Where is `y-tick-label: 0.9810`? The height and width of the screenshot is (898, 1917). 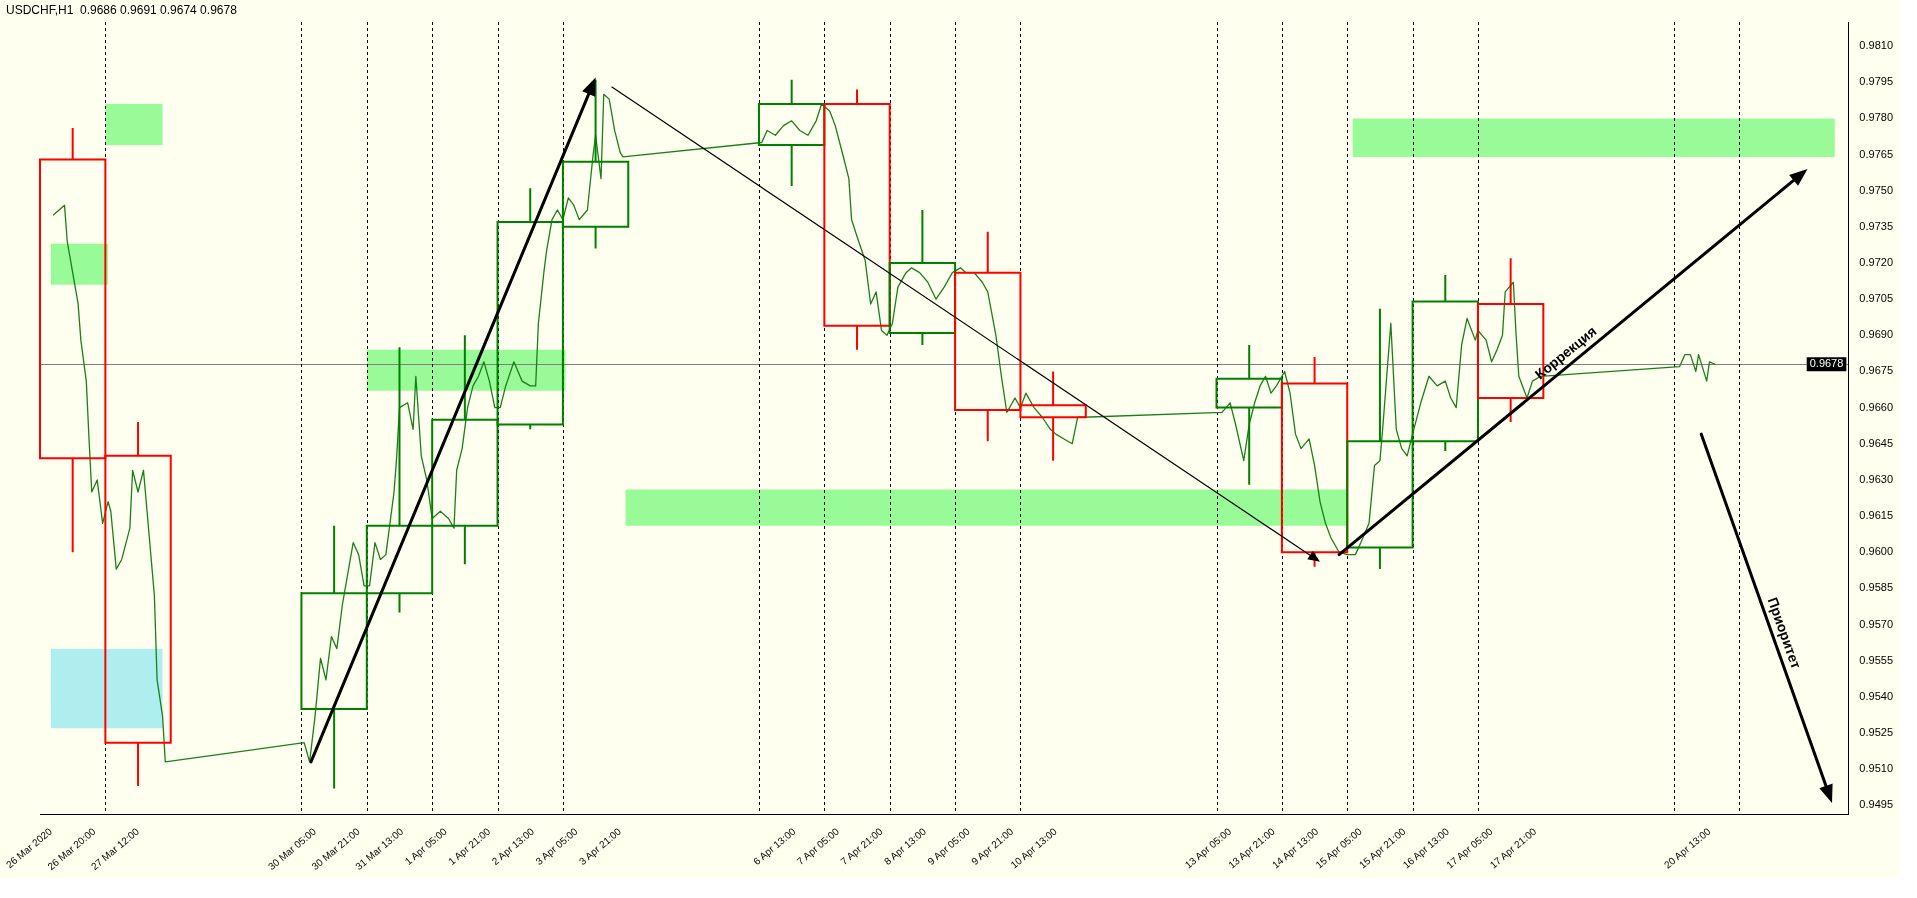
y-tick-label: 0.9810 is located at coordinates (1876, 45).